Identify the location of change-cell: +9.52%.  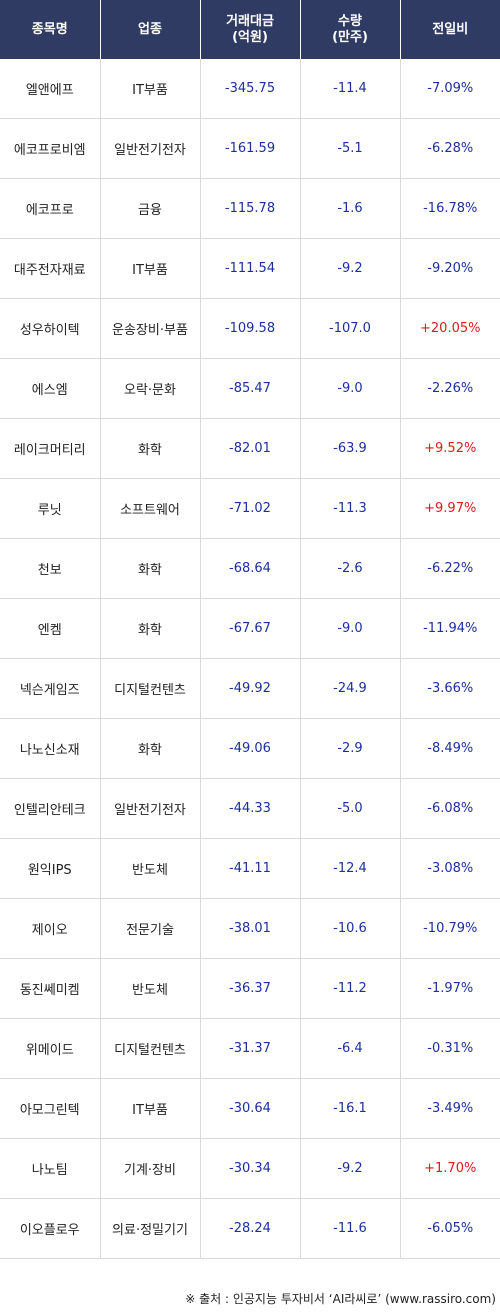
(450, 448).